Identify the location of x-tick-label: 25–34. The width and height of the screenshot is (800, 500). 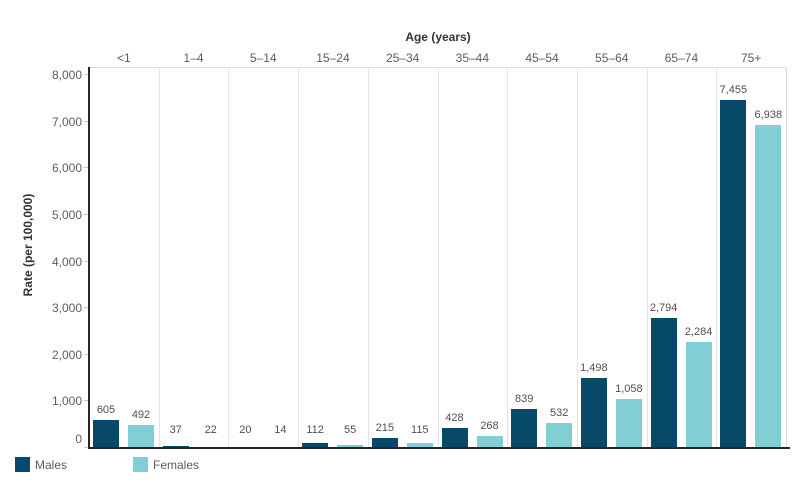
(402, 58).